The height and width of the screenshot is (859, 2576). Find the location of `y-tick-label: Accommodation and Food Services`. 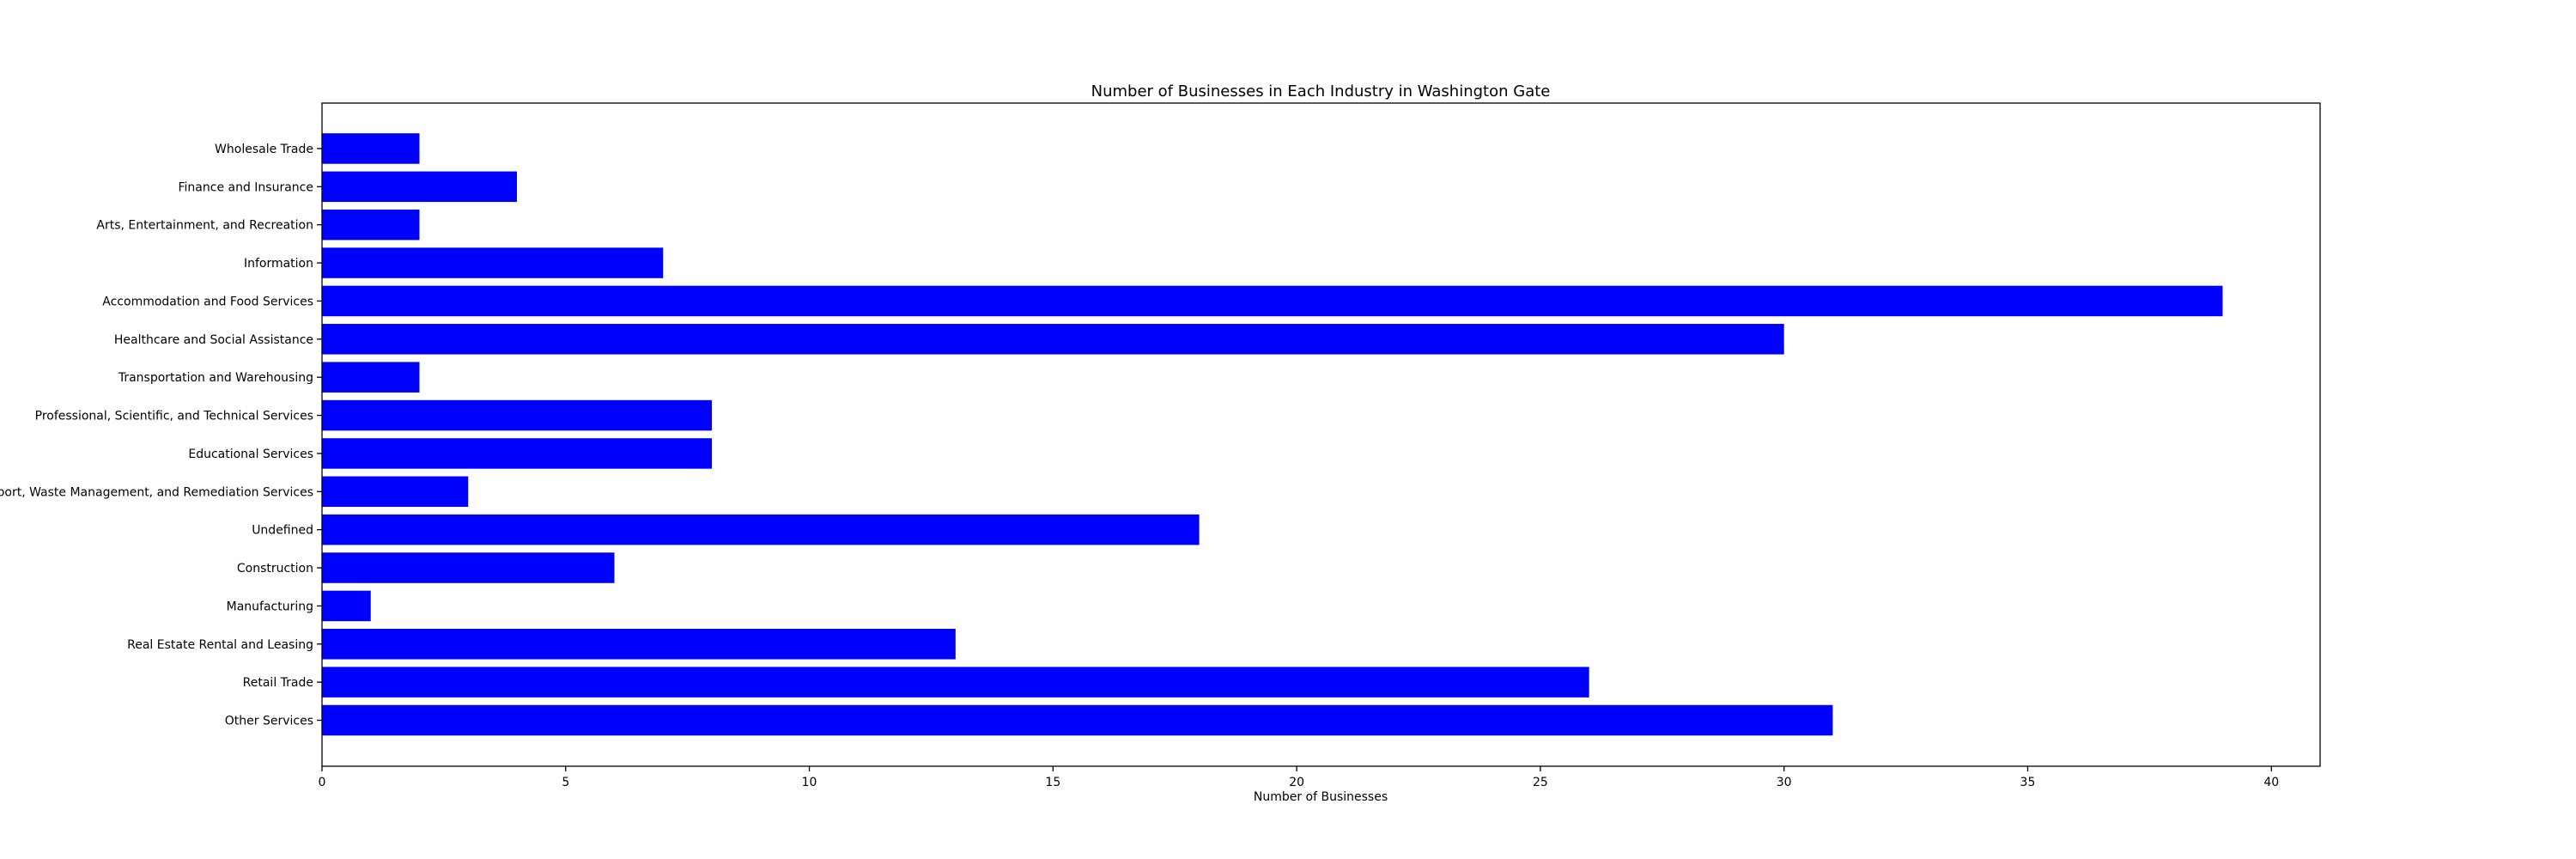

y-tick-label: Accommodation and Food Services is located at coordinates (207, 301).